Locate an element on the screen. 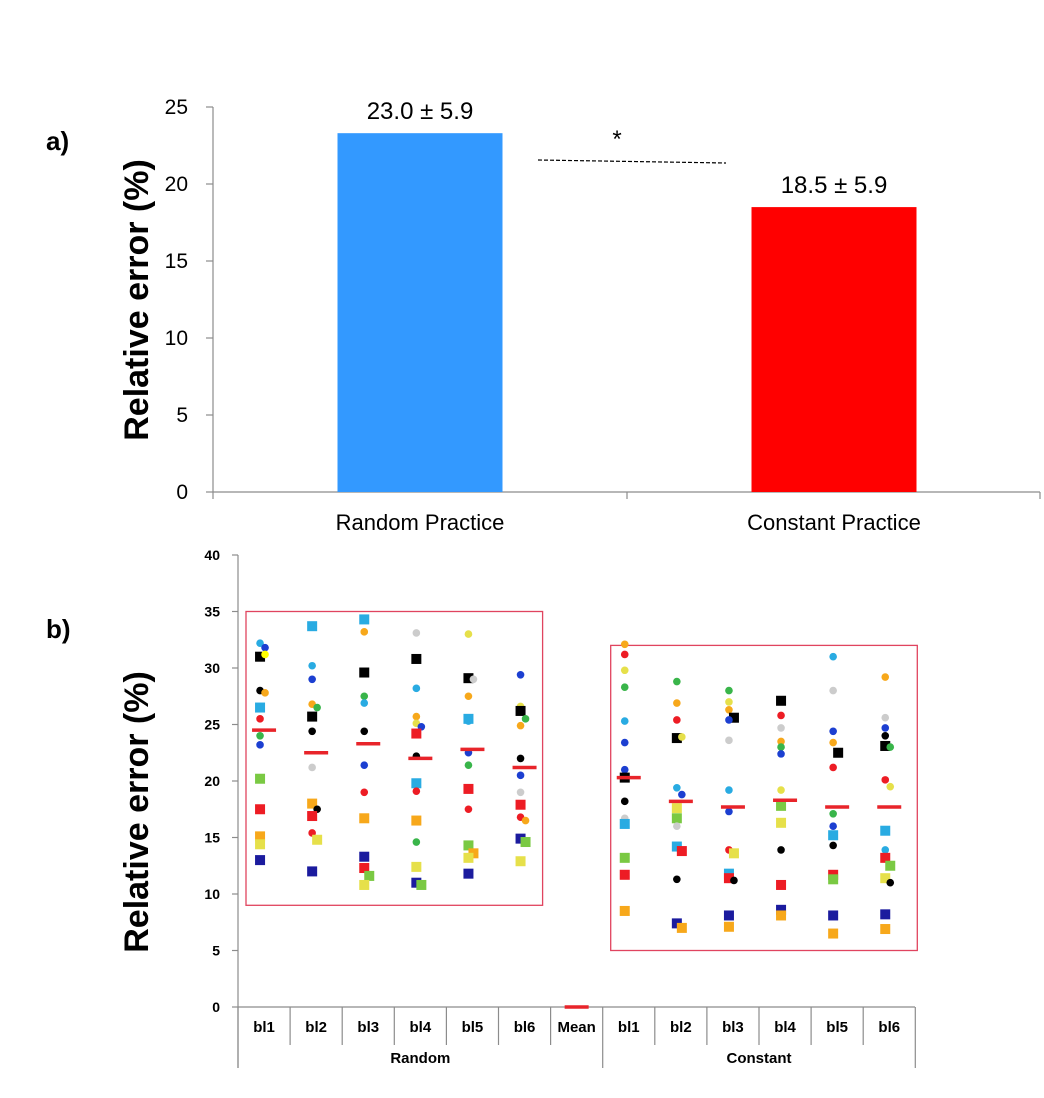  x-group-label-b: Random is located at coordinates (420, 1058).